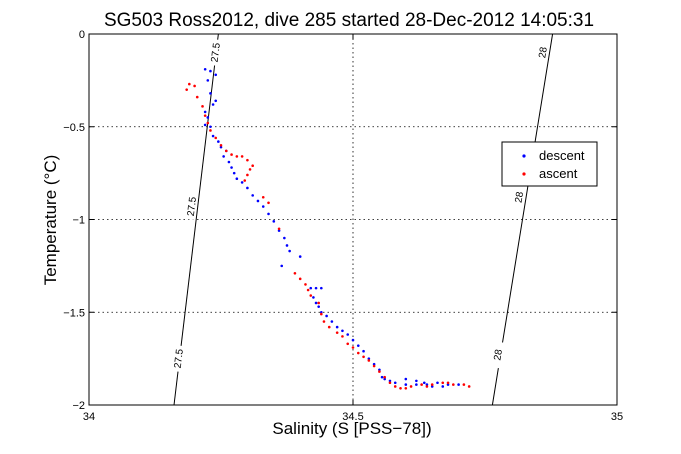 The height and width of the screenshot is (454, 681). I want to click on x-axis-label: Salinity (S [PSS−78]), so click(351, 428).